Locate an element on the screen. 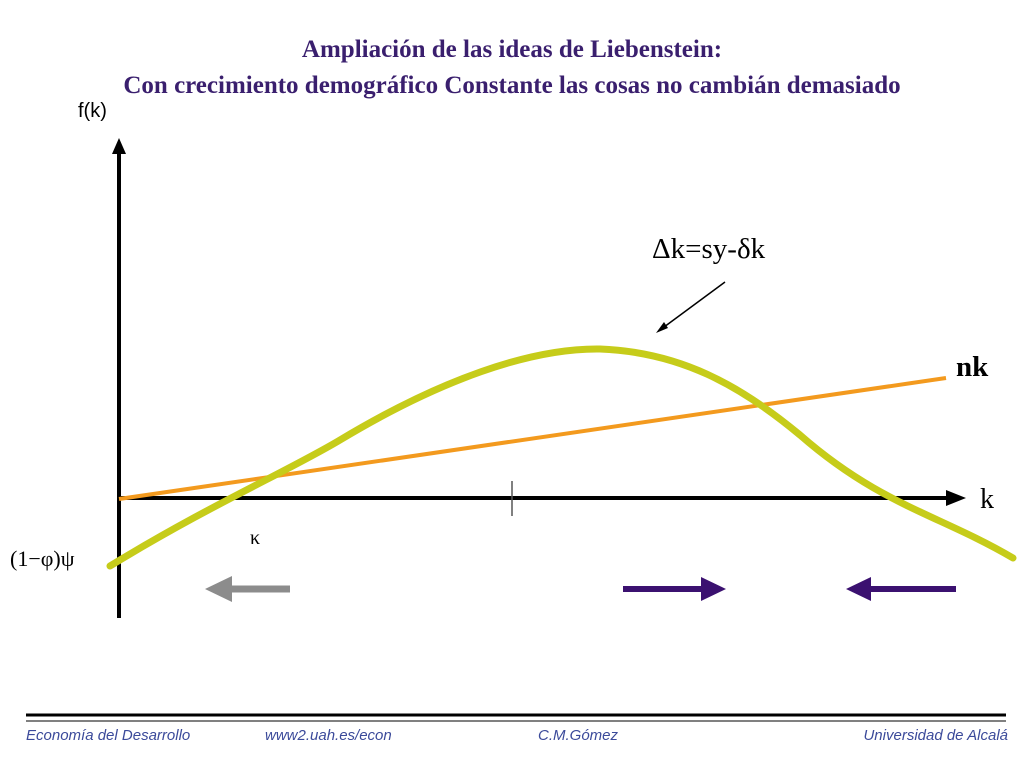 The width and height of the screenshot is (1024, 768). y-axis-label: f(k) is located at coordinates (92, 111).